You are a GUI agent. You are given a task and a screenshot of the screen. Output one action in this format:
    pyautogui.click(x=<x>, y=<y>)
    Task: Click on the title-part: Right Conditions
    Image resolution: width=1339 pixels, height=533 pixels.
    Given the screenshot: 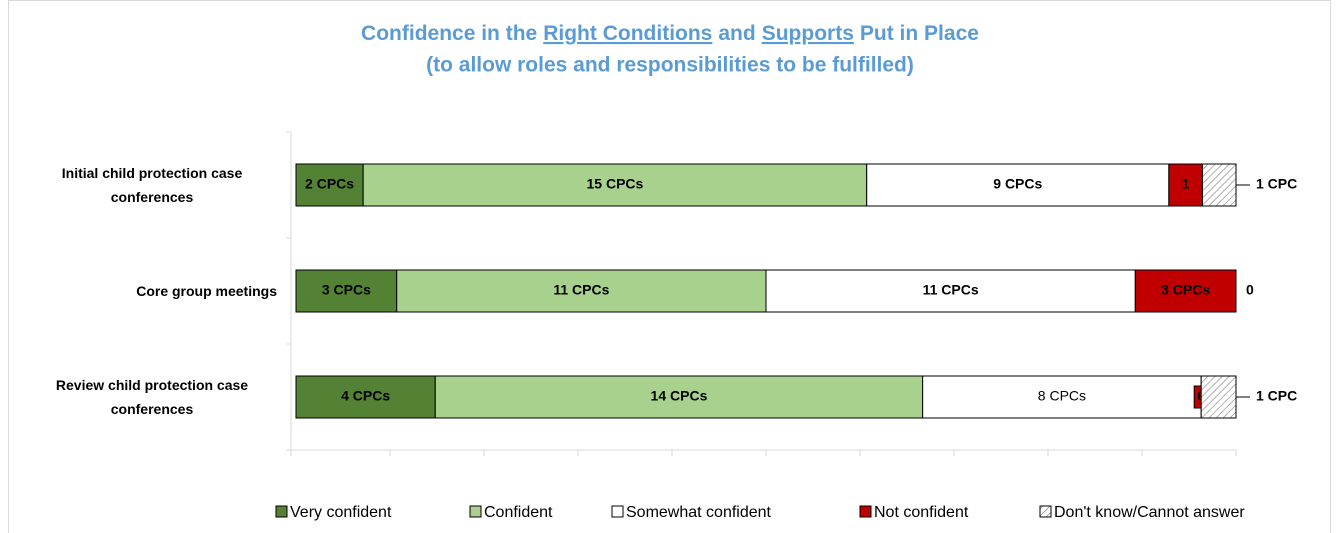 What is the action you would take?
    pyautogui.click(x=627, y=33)
    